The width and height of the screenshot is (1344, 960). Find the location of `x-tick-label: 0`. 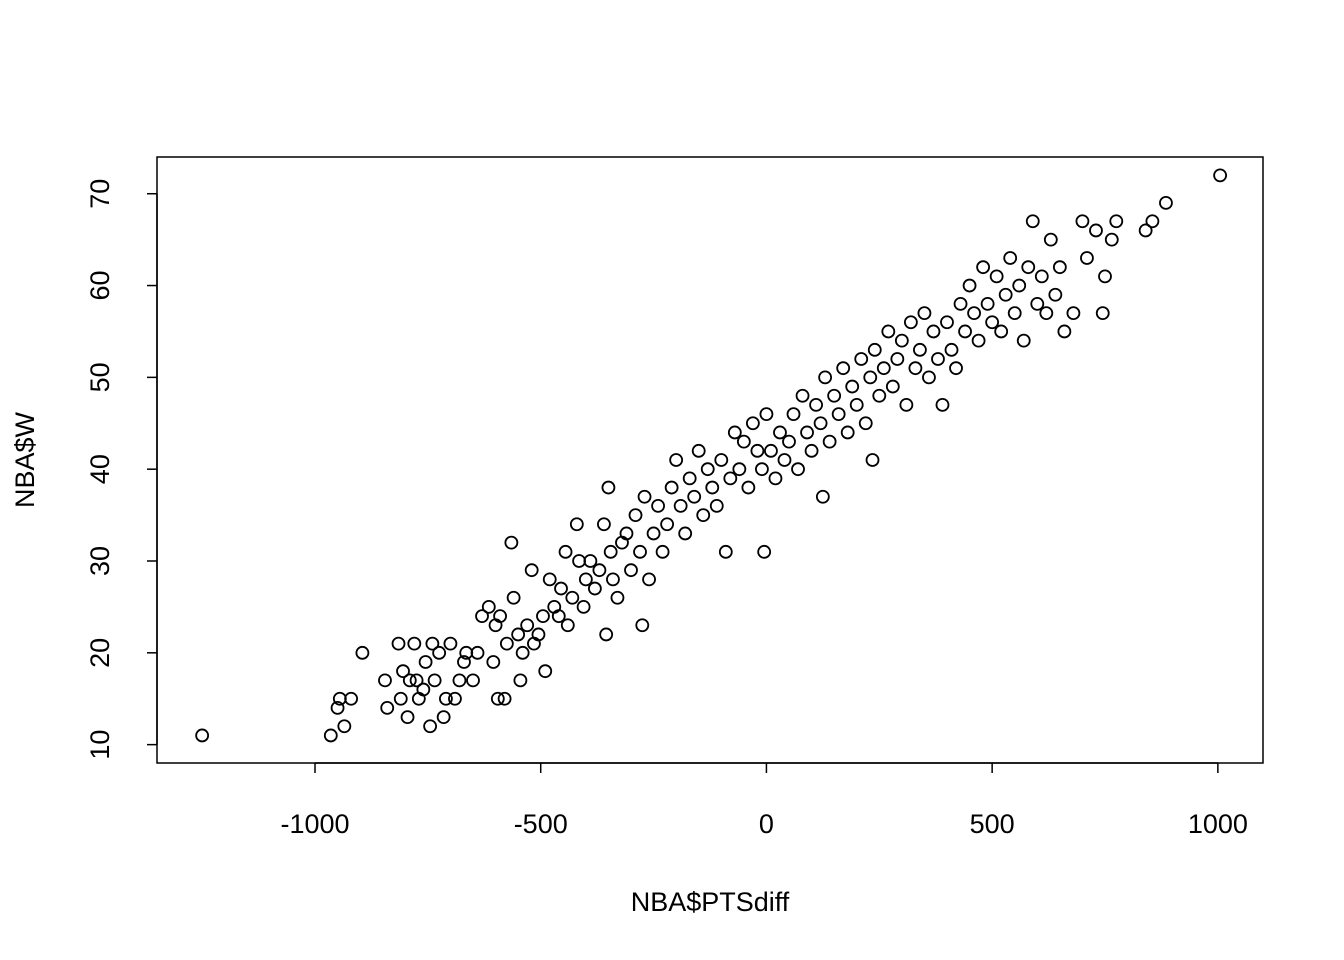

x-tick-label: 0 is located at coordinates (766, 824).